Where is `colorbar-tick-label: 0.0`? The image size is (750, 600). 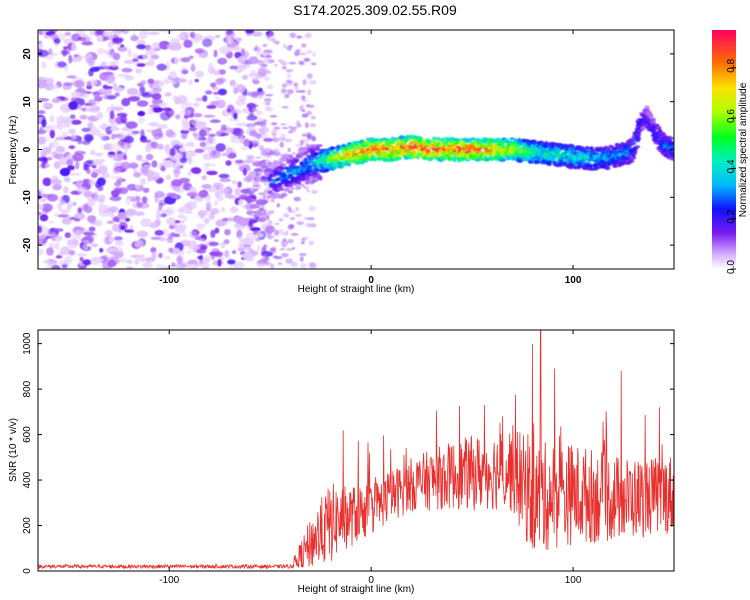 colorbar-tick-label: 0.0 is located at coordinates (731, 267).